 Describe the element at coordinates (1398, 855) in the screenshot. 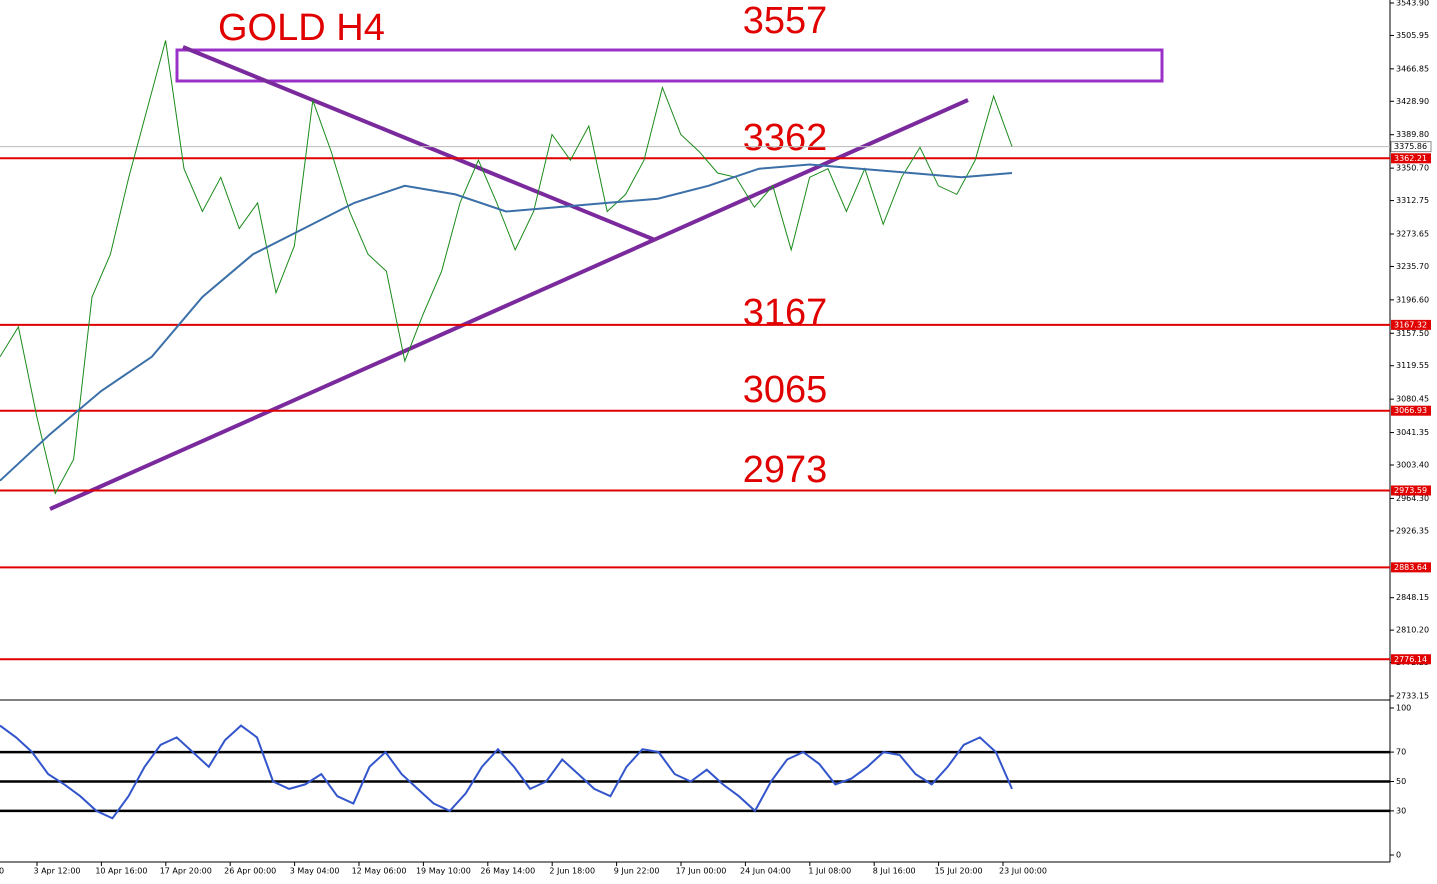

I see `y-tick-label: 0` at that location.